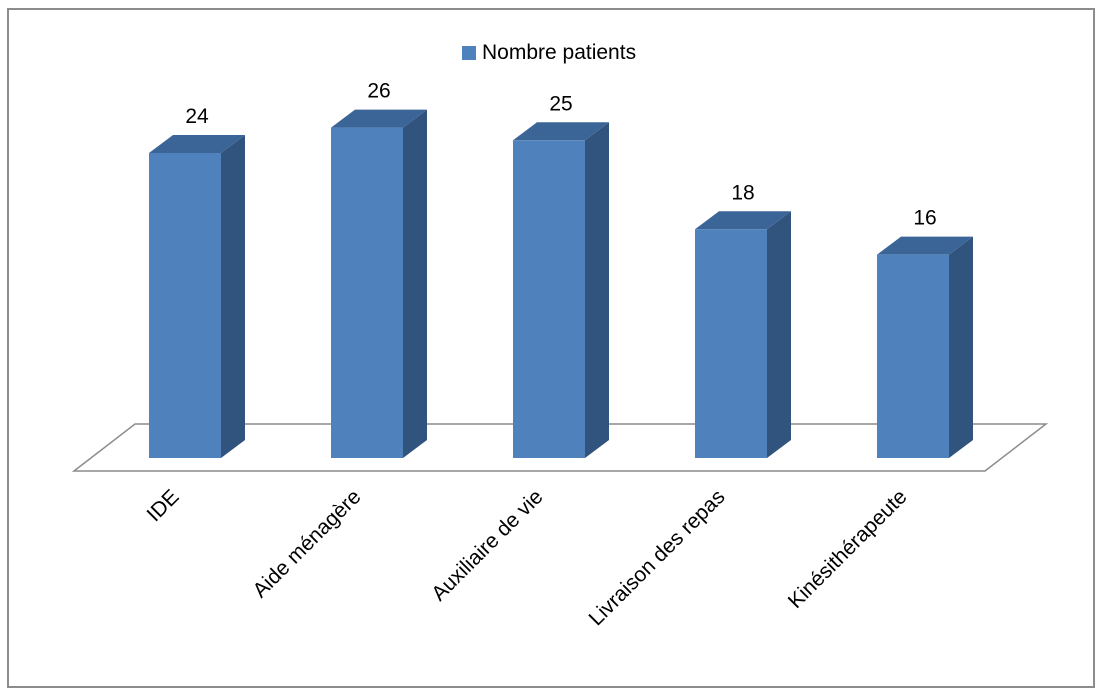 The height and width of the screenshot is (695, 1103). What do you see at coordinates (197, 116) in the screenshot?
I see `data-label: 24` at bounding box center [197, 116].